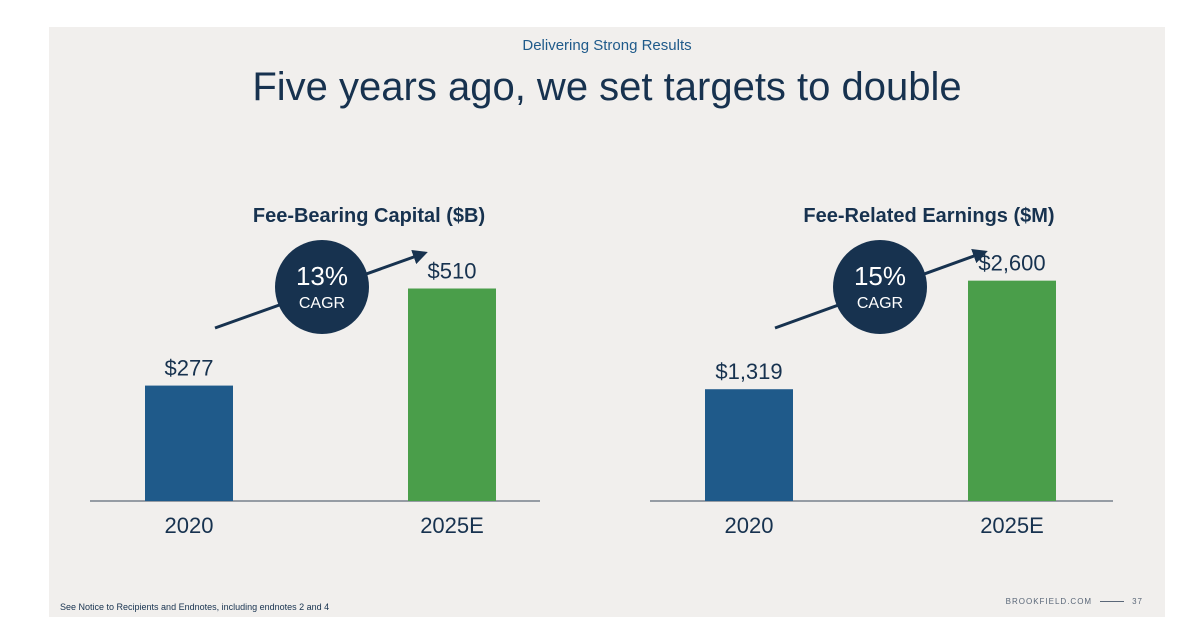 This screenshot has height=638, width=1200. Describe the element at coordinates (322, 276) in the screenshot. I see `chart-0-cagr-value: 13%` at that location.